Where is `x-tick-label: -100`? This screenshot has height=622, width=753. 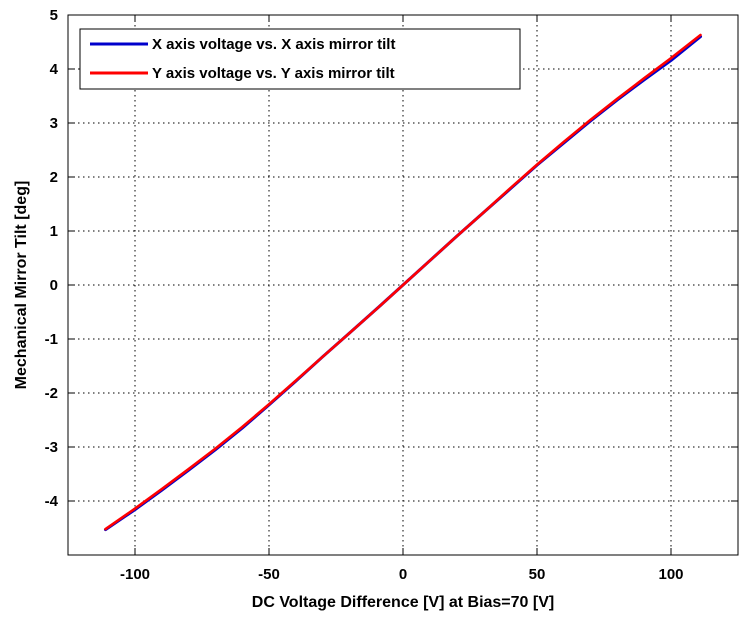
x-tick-label: -100 is located at coordinates (135, 574).